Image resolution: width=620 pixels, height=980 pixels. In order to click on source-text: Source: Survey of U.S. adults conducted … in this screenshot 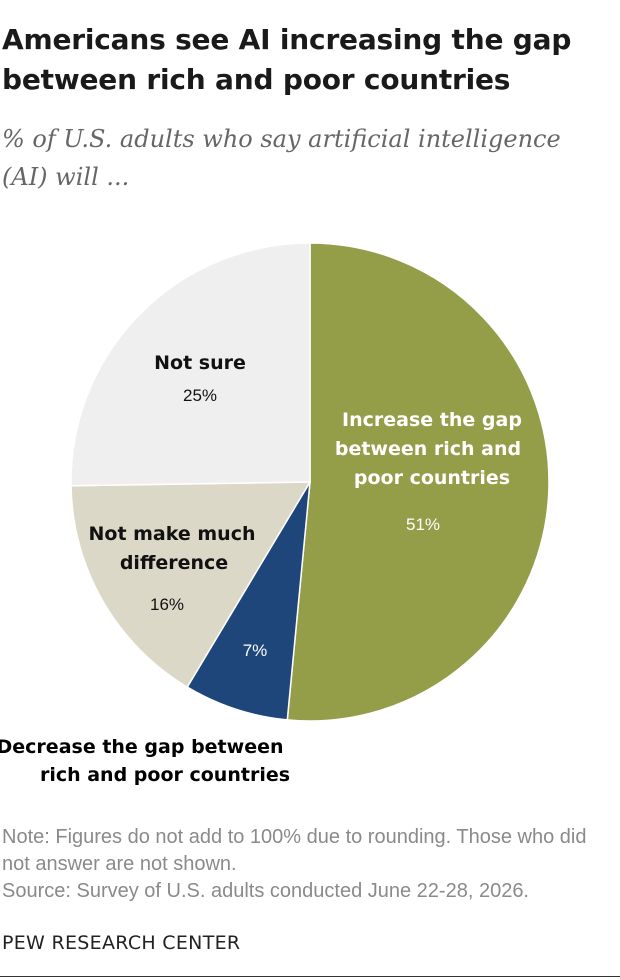, I will do `click(265, 891)`.